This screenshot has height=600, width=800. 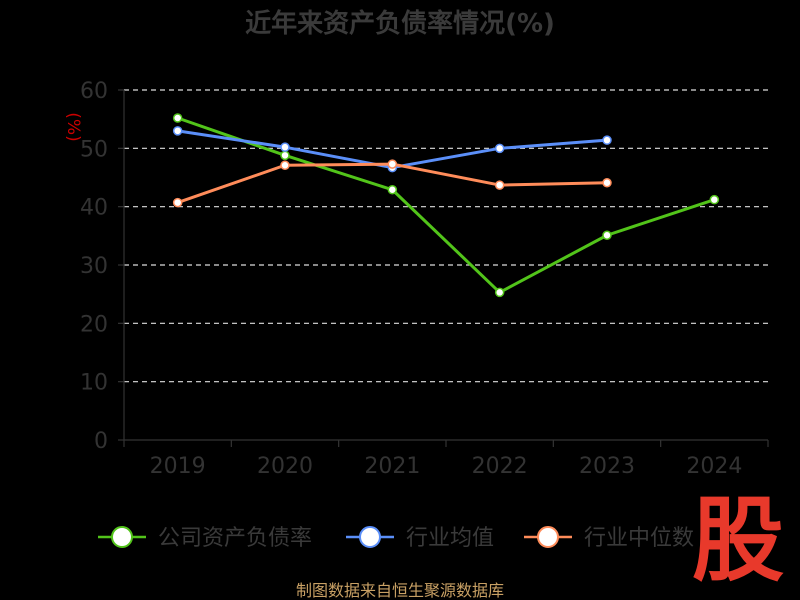 What do you see at coordinates (400, 590) in the screenshot?
I see `data-source-note: 制图数据来自恒生聚源数据库` at bounding box center [400, 590].